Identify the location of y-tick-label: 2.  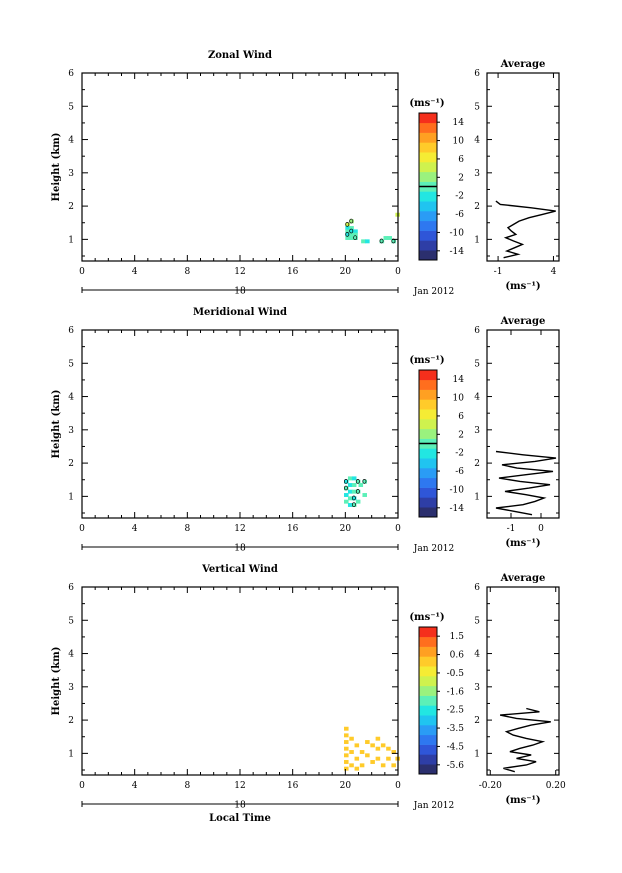
(71, 721).